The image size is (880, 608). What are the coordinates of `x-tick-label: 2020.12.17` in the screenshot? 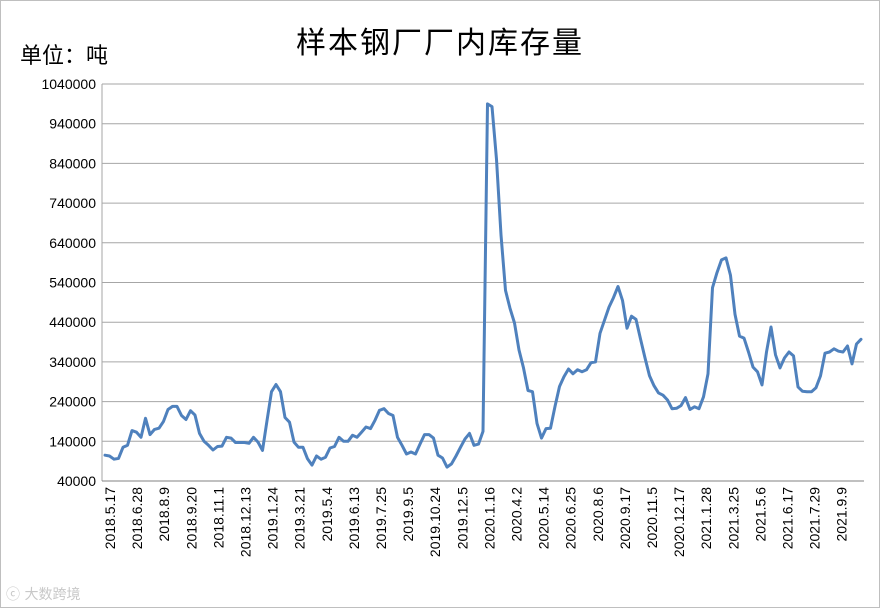 It's located at (679, 522).